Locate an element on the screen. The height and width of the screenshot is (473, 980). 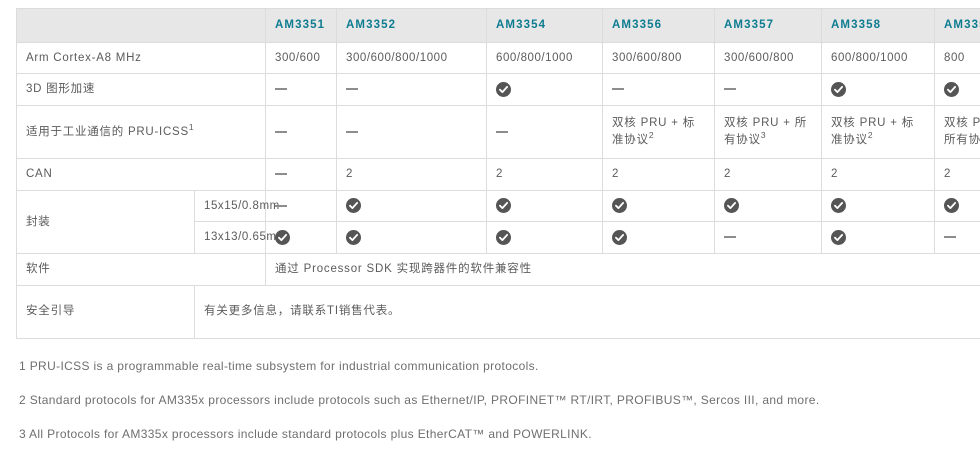
row-sublabel-package-13x13: 13x13/0.65mm is located at coordinates (240, 238).